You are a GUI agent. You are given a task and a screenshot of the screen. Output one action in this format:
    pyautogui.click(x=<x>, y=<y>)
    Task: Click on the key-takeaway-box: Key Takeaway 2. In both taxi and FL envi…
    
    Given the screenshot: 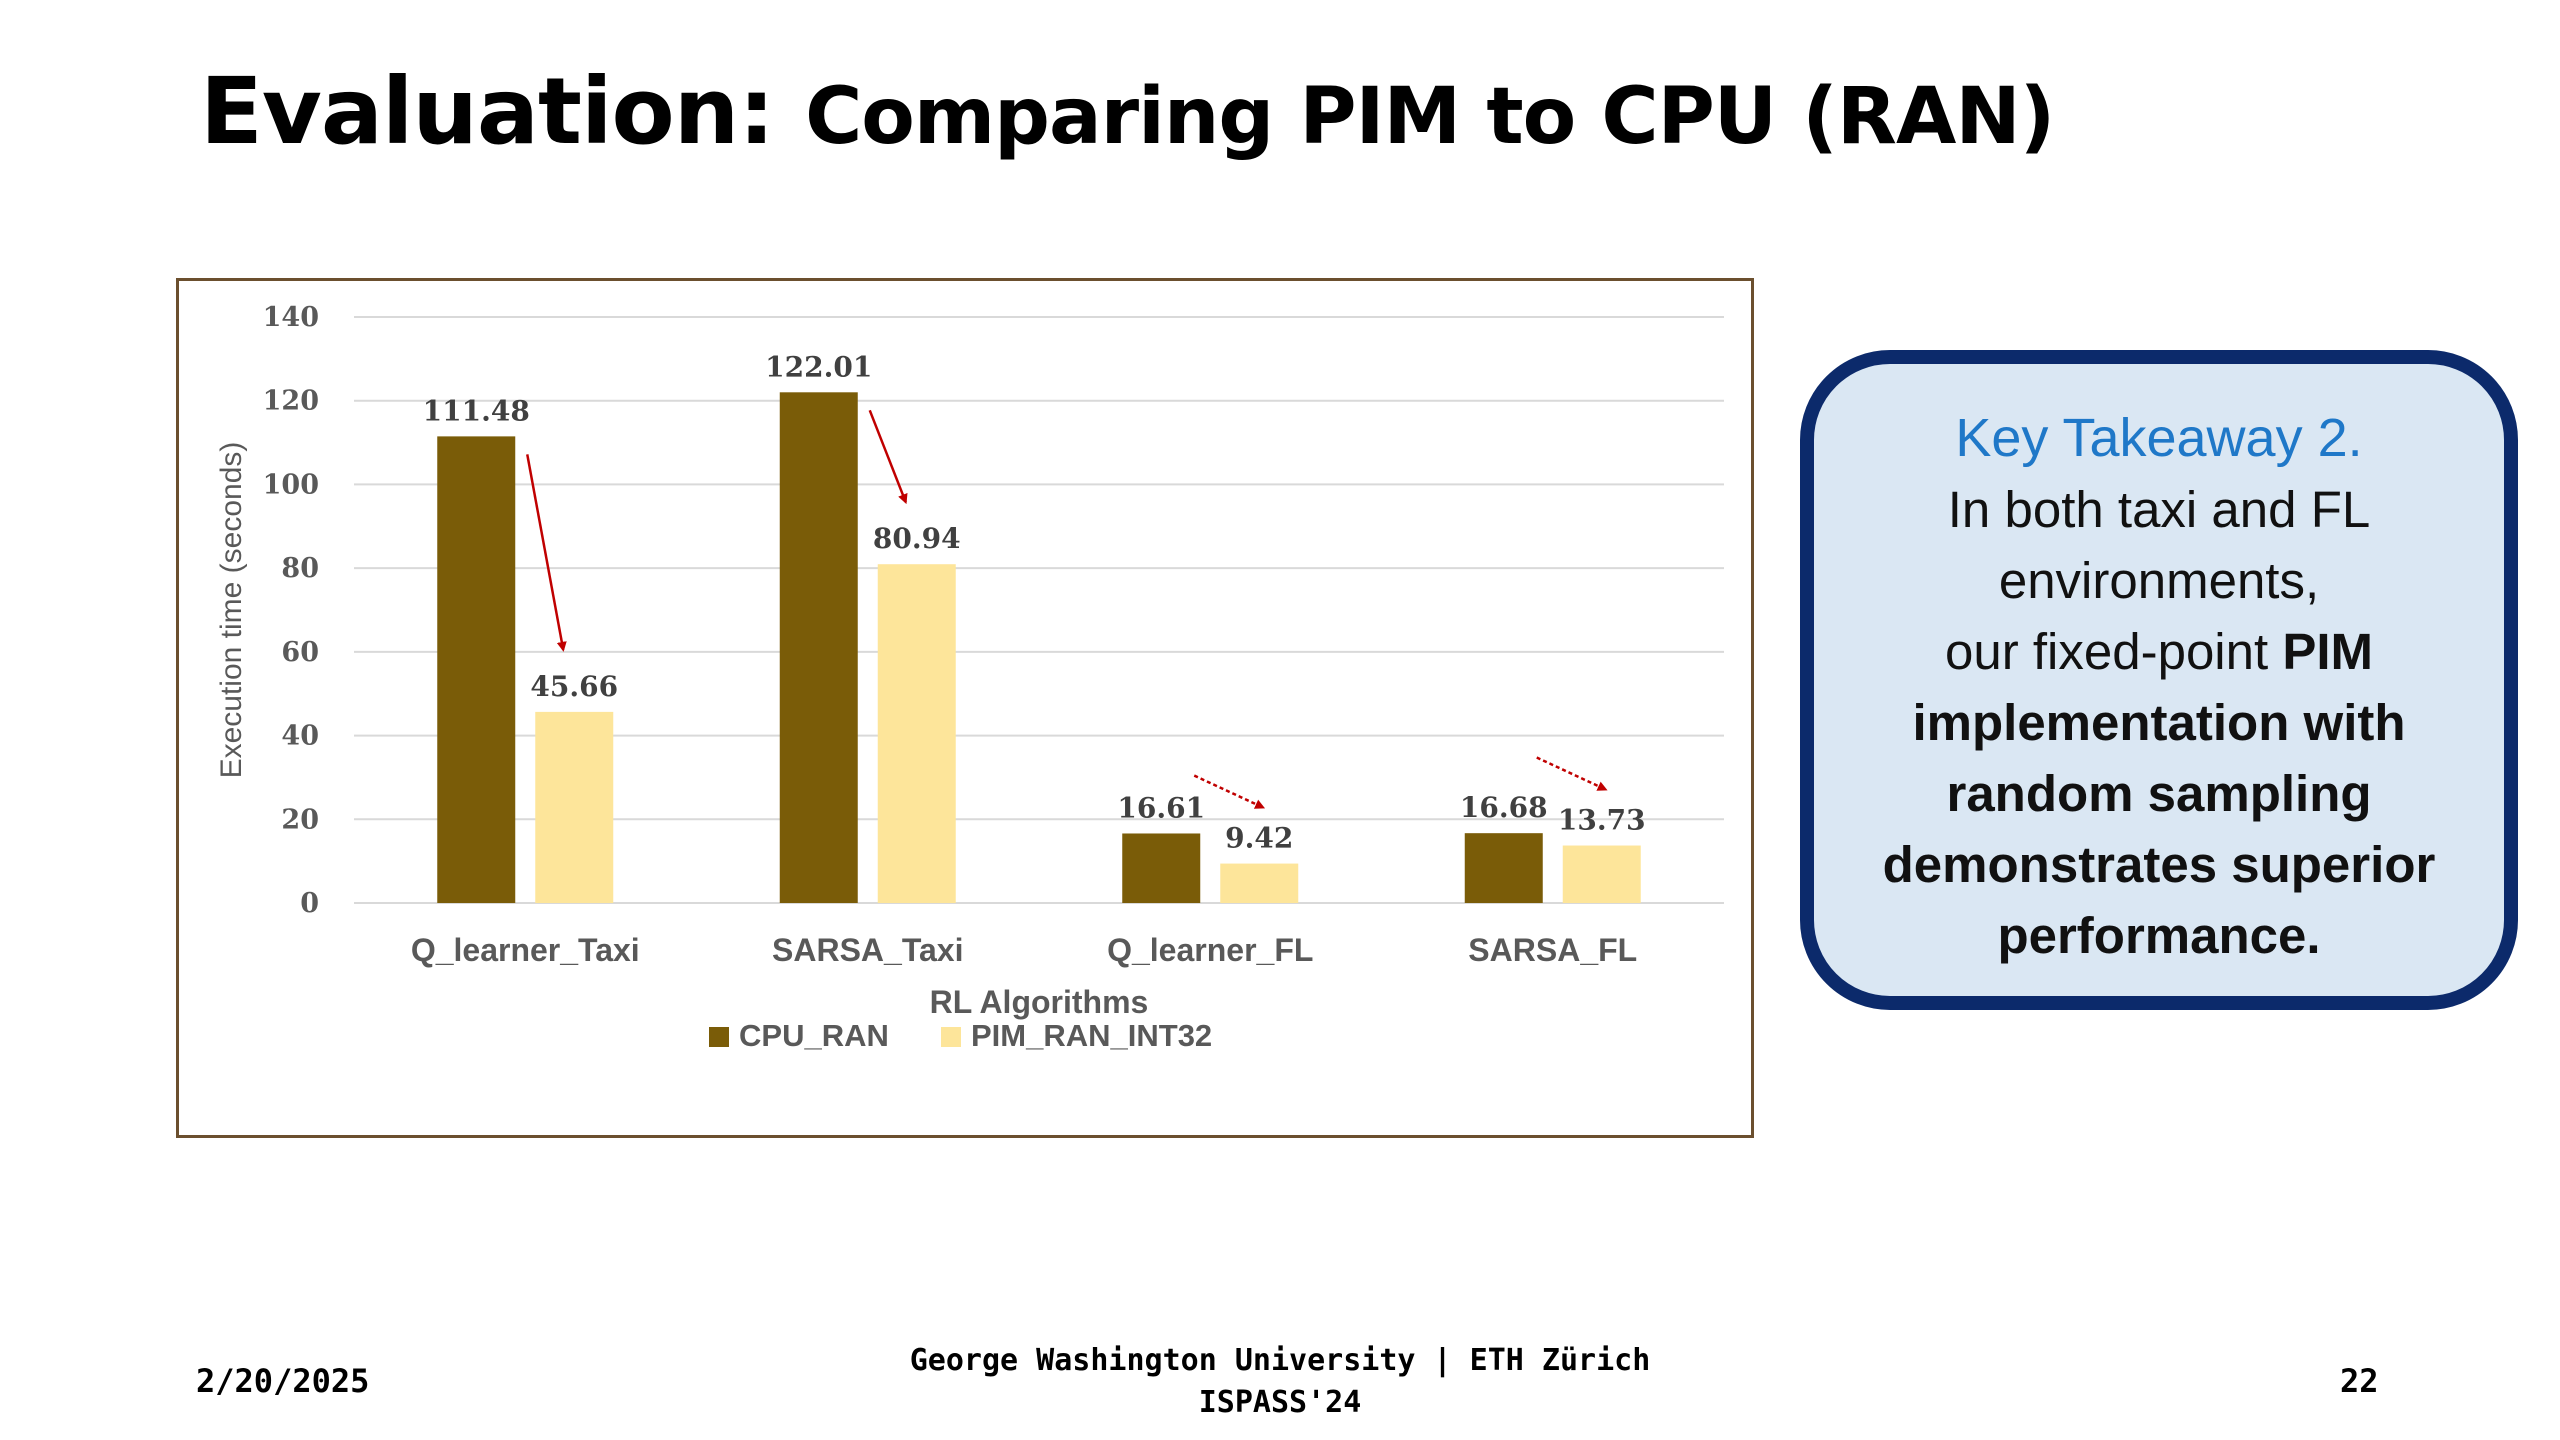 What is the action you would take?
    pyautogui.click(x=2159, y=680)
    